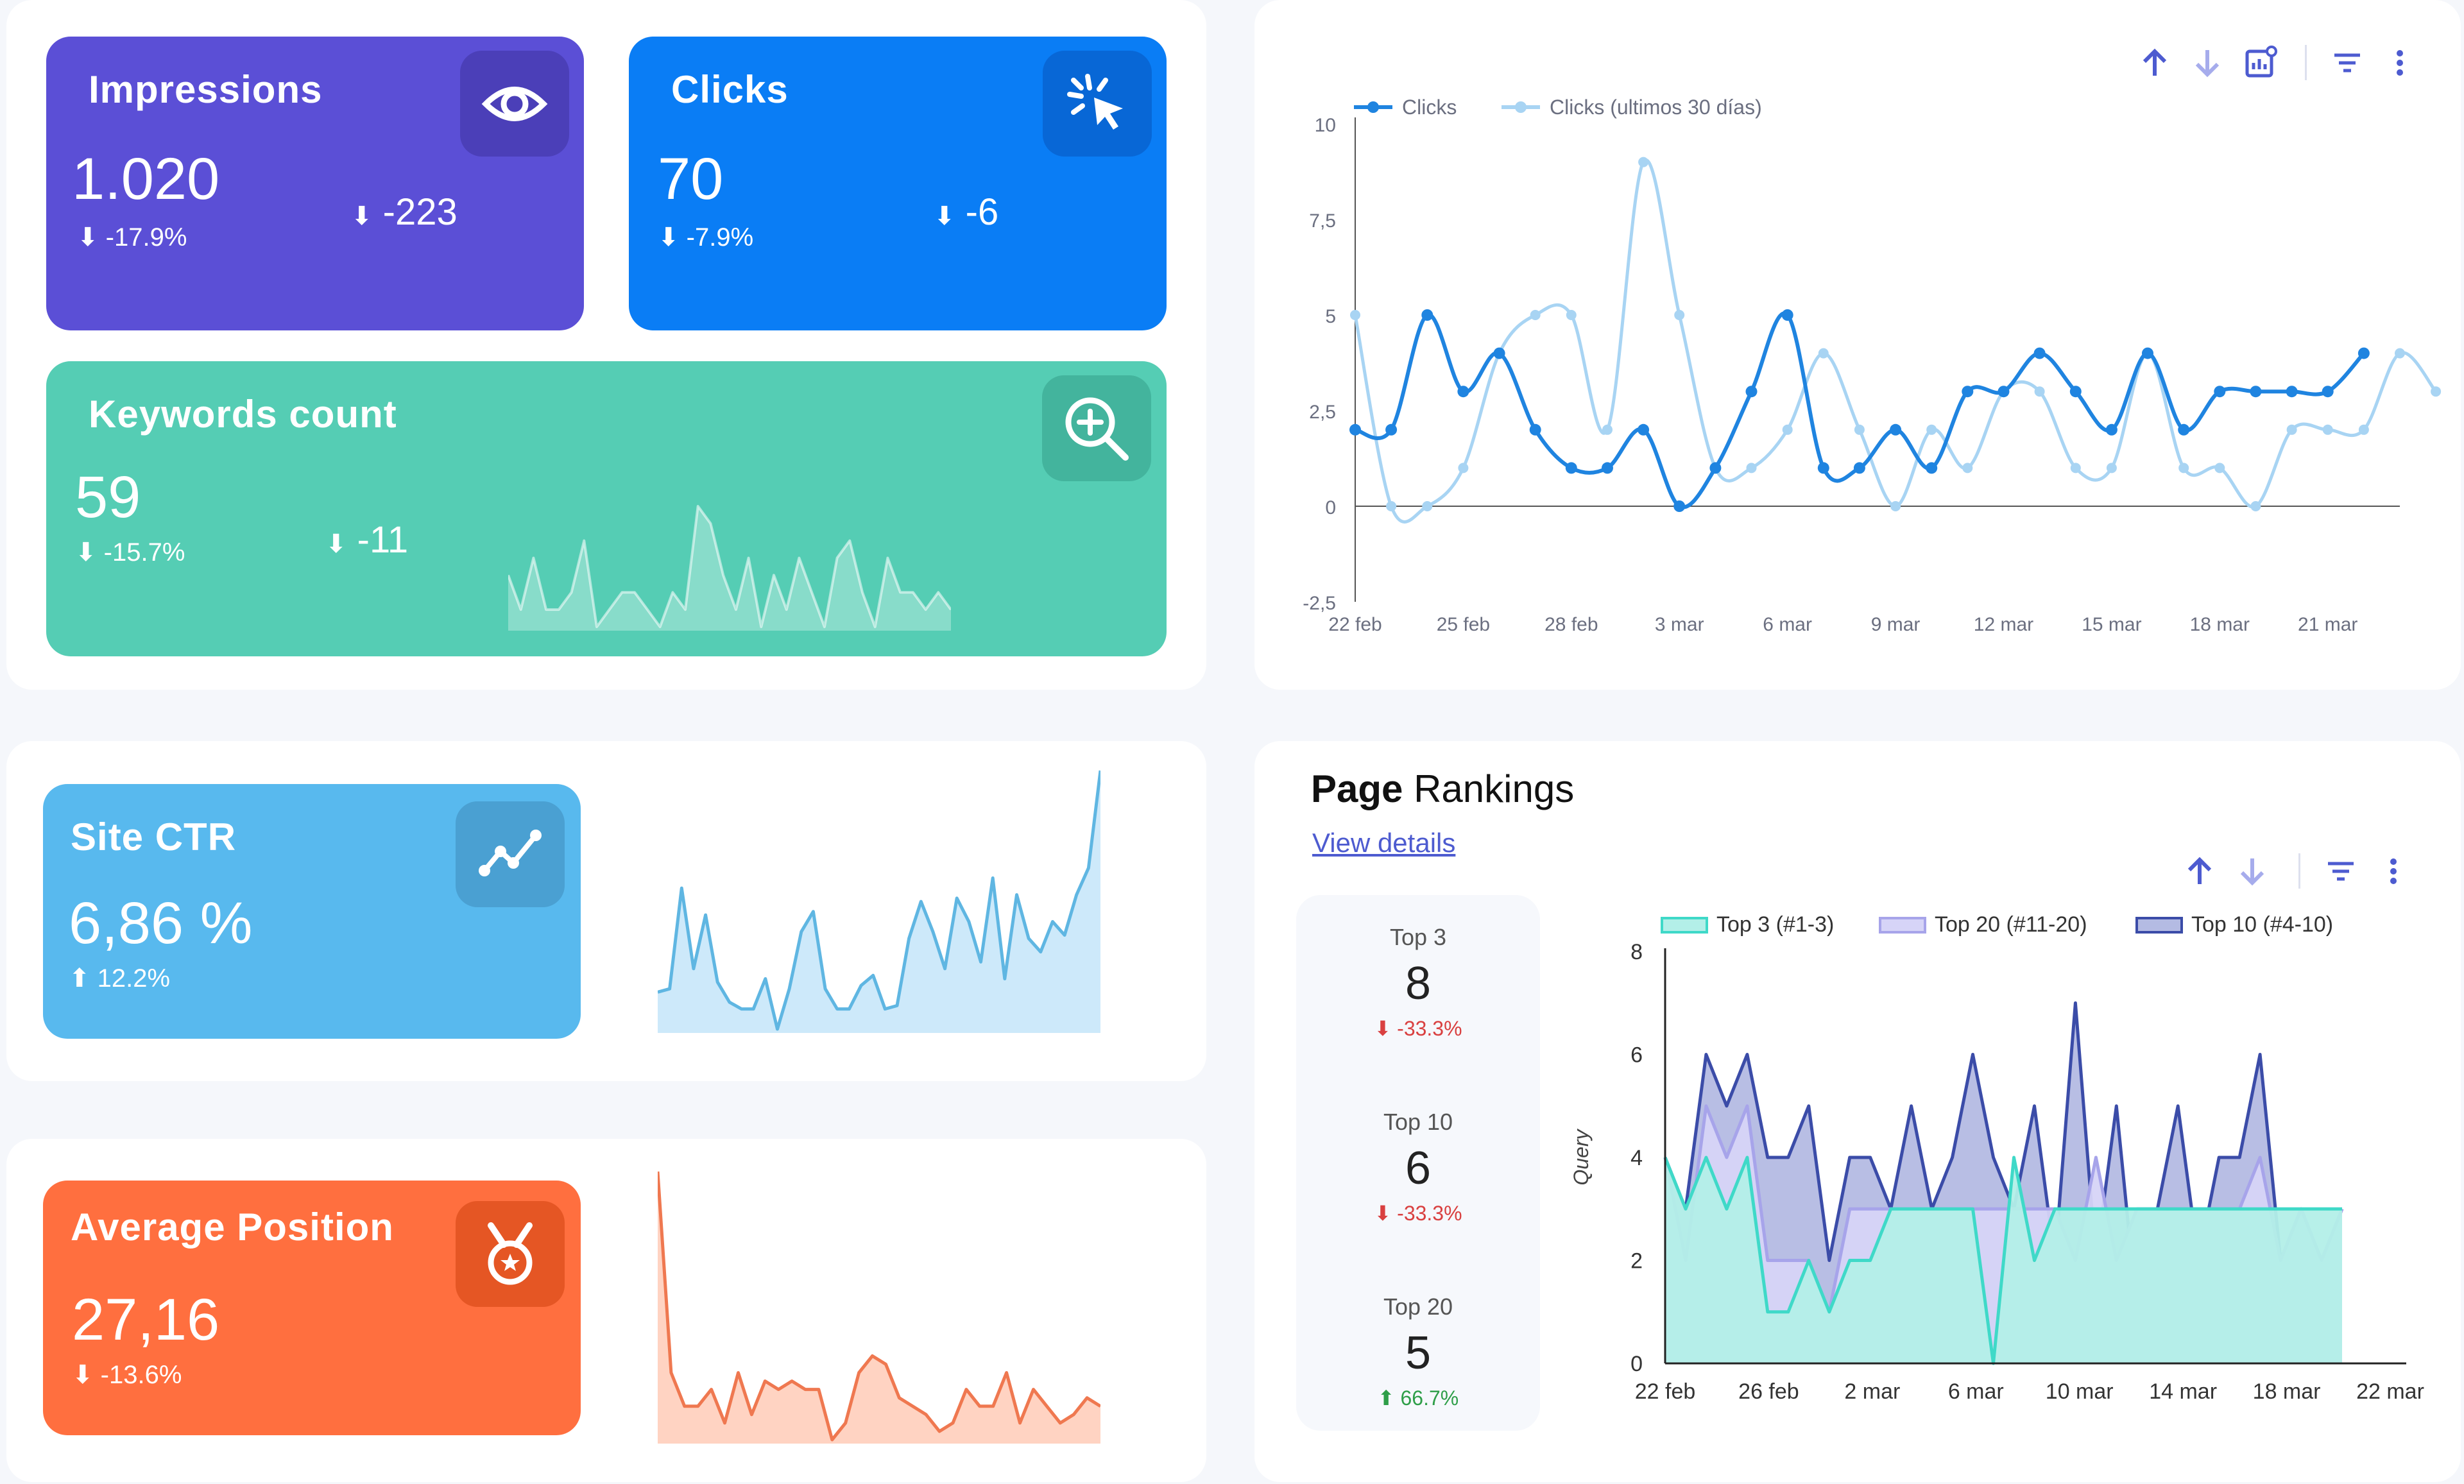  I want to click on chart-settings-icon, so click(2260, 63).